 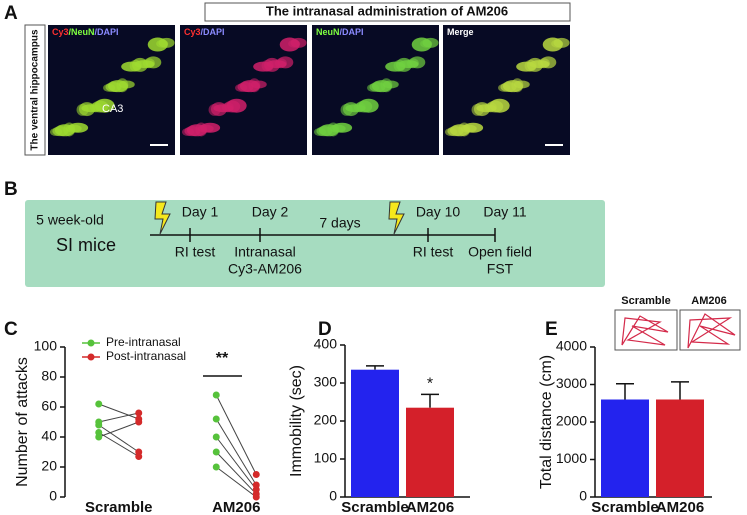 I want to click on day-label: Day 10, so click(x=438, y=212).